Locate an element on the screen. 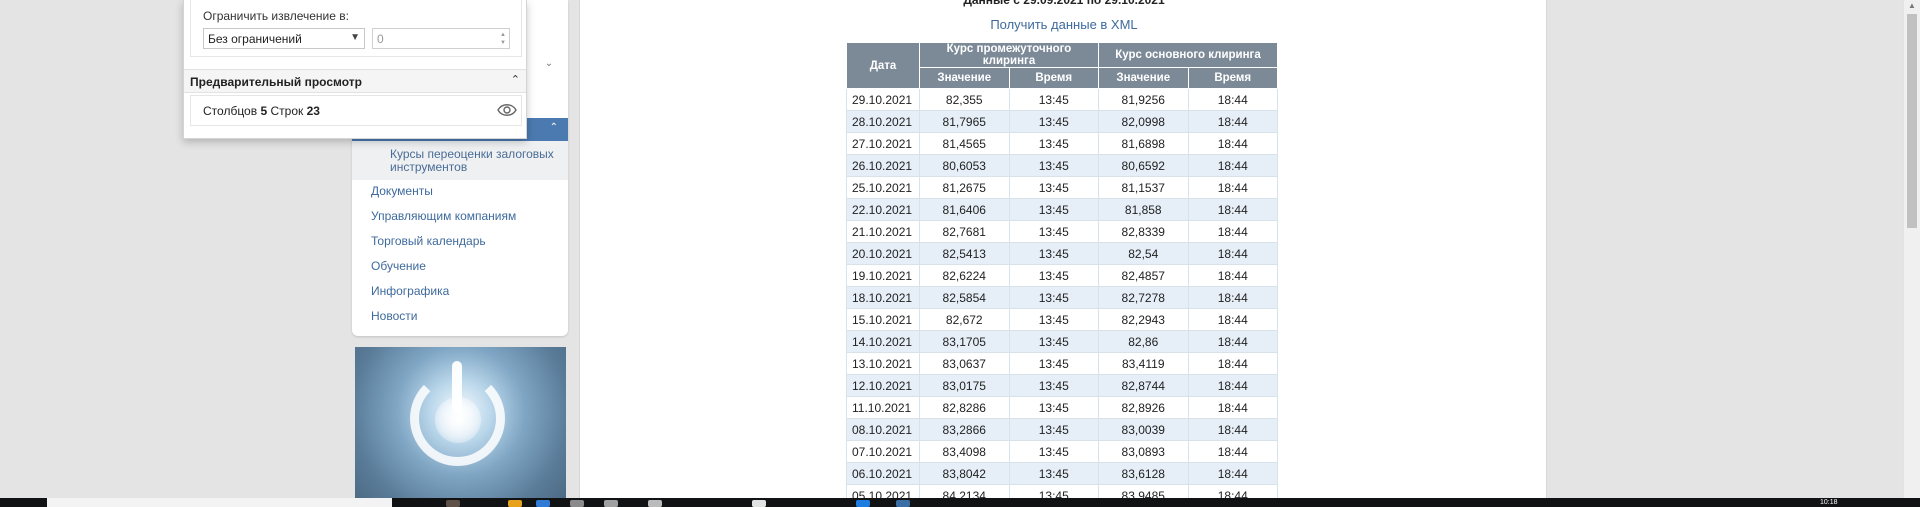 Image resolution: width=1920 pixels, height=507 pixels. nav-sub-item-label: Курсы переоценки залоговых инструментов is located at coordinates (472, 160).